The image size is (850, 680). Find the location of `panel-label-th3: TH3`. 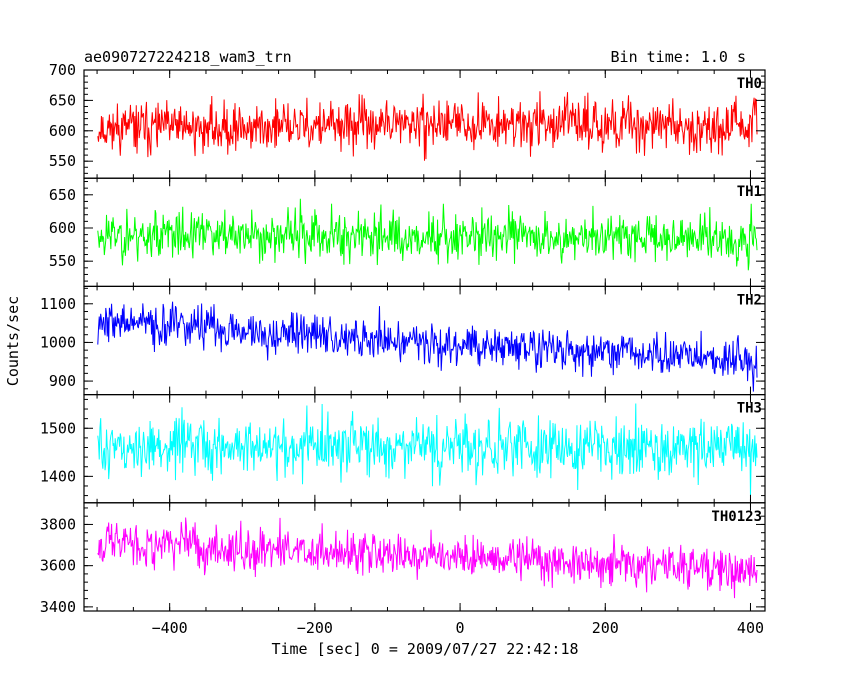

panel-label-th3: TH3 is located at coordinates (749, 409).